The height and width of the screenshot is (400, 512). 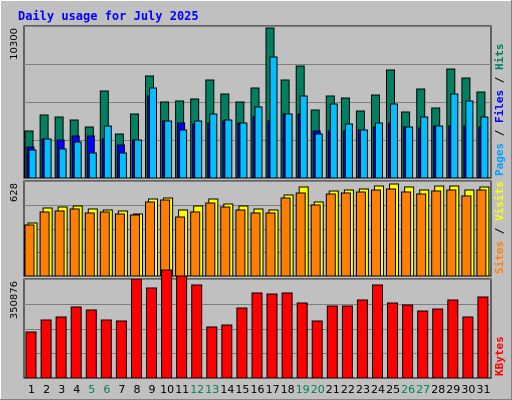 What do you see at coordinates (197, 389) in the screenshot?
I see `x-tick-label-day-12: 12` at bounding box center [197, 389].